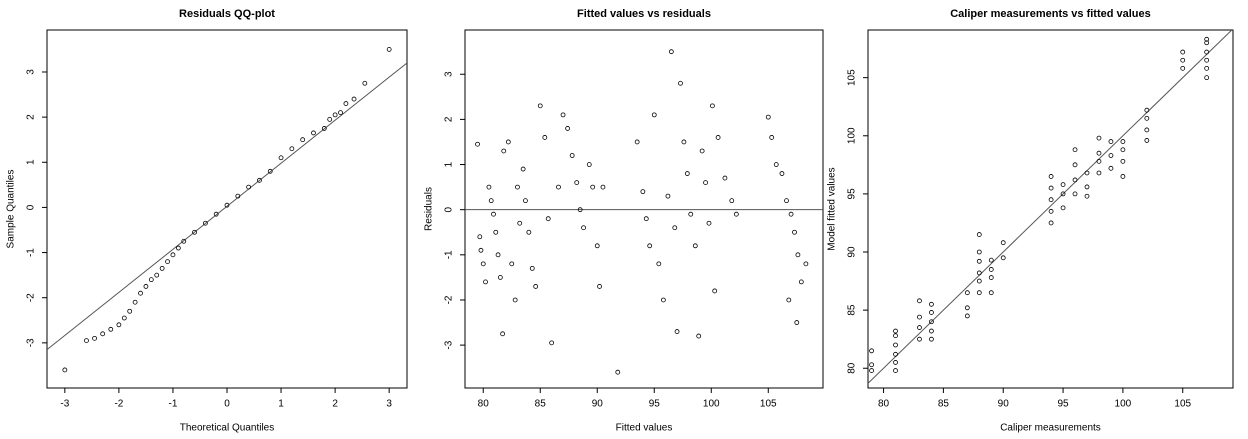 This screenshot has height=439, width=1248. Describe the element at coordinates (227, 428) in the screenshot. I see `x-axis-label: Theoretical Quantiles` at that location.